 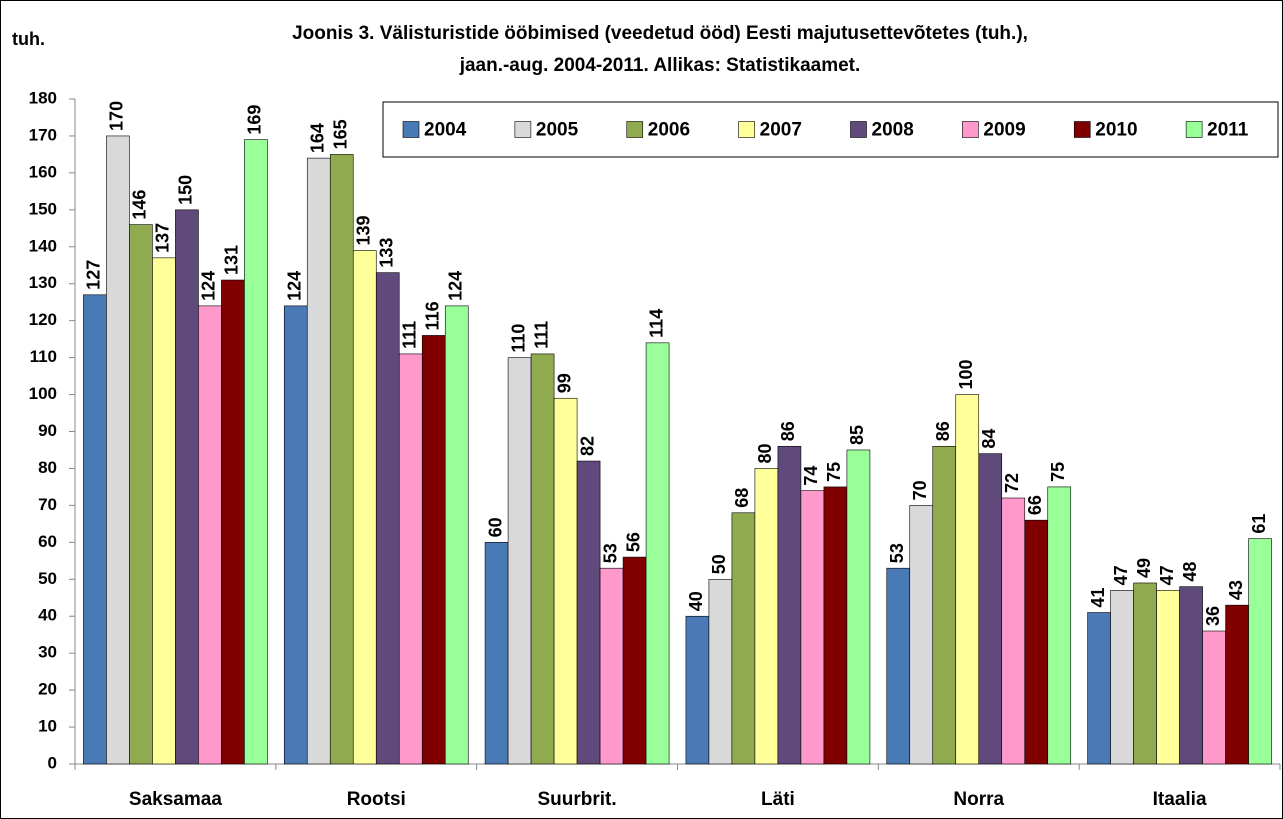 I want to click on data-label: 72, so click(x=1012, y=483).